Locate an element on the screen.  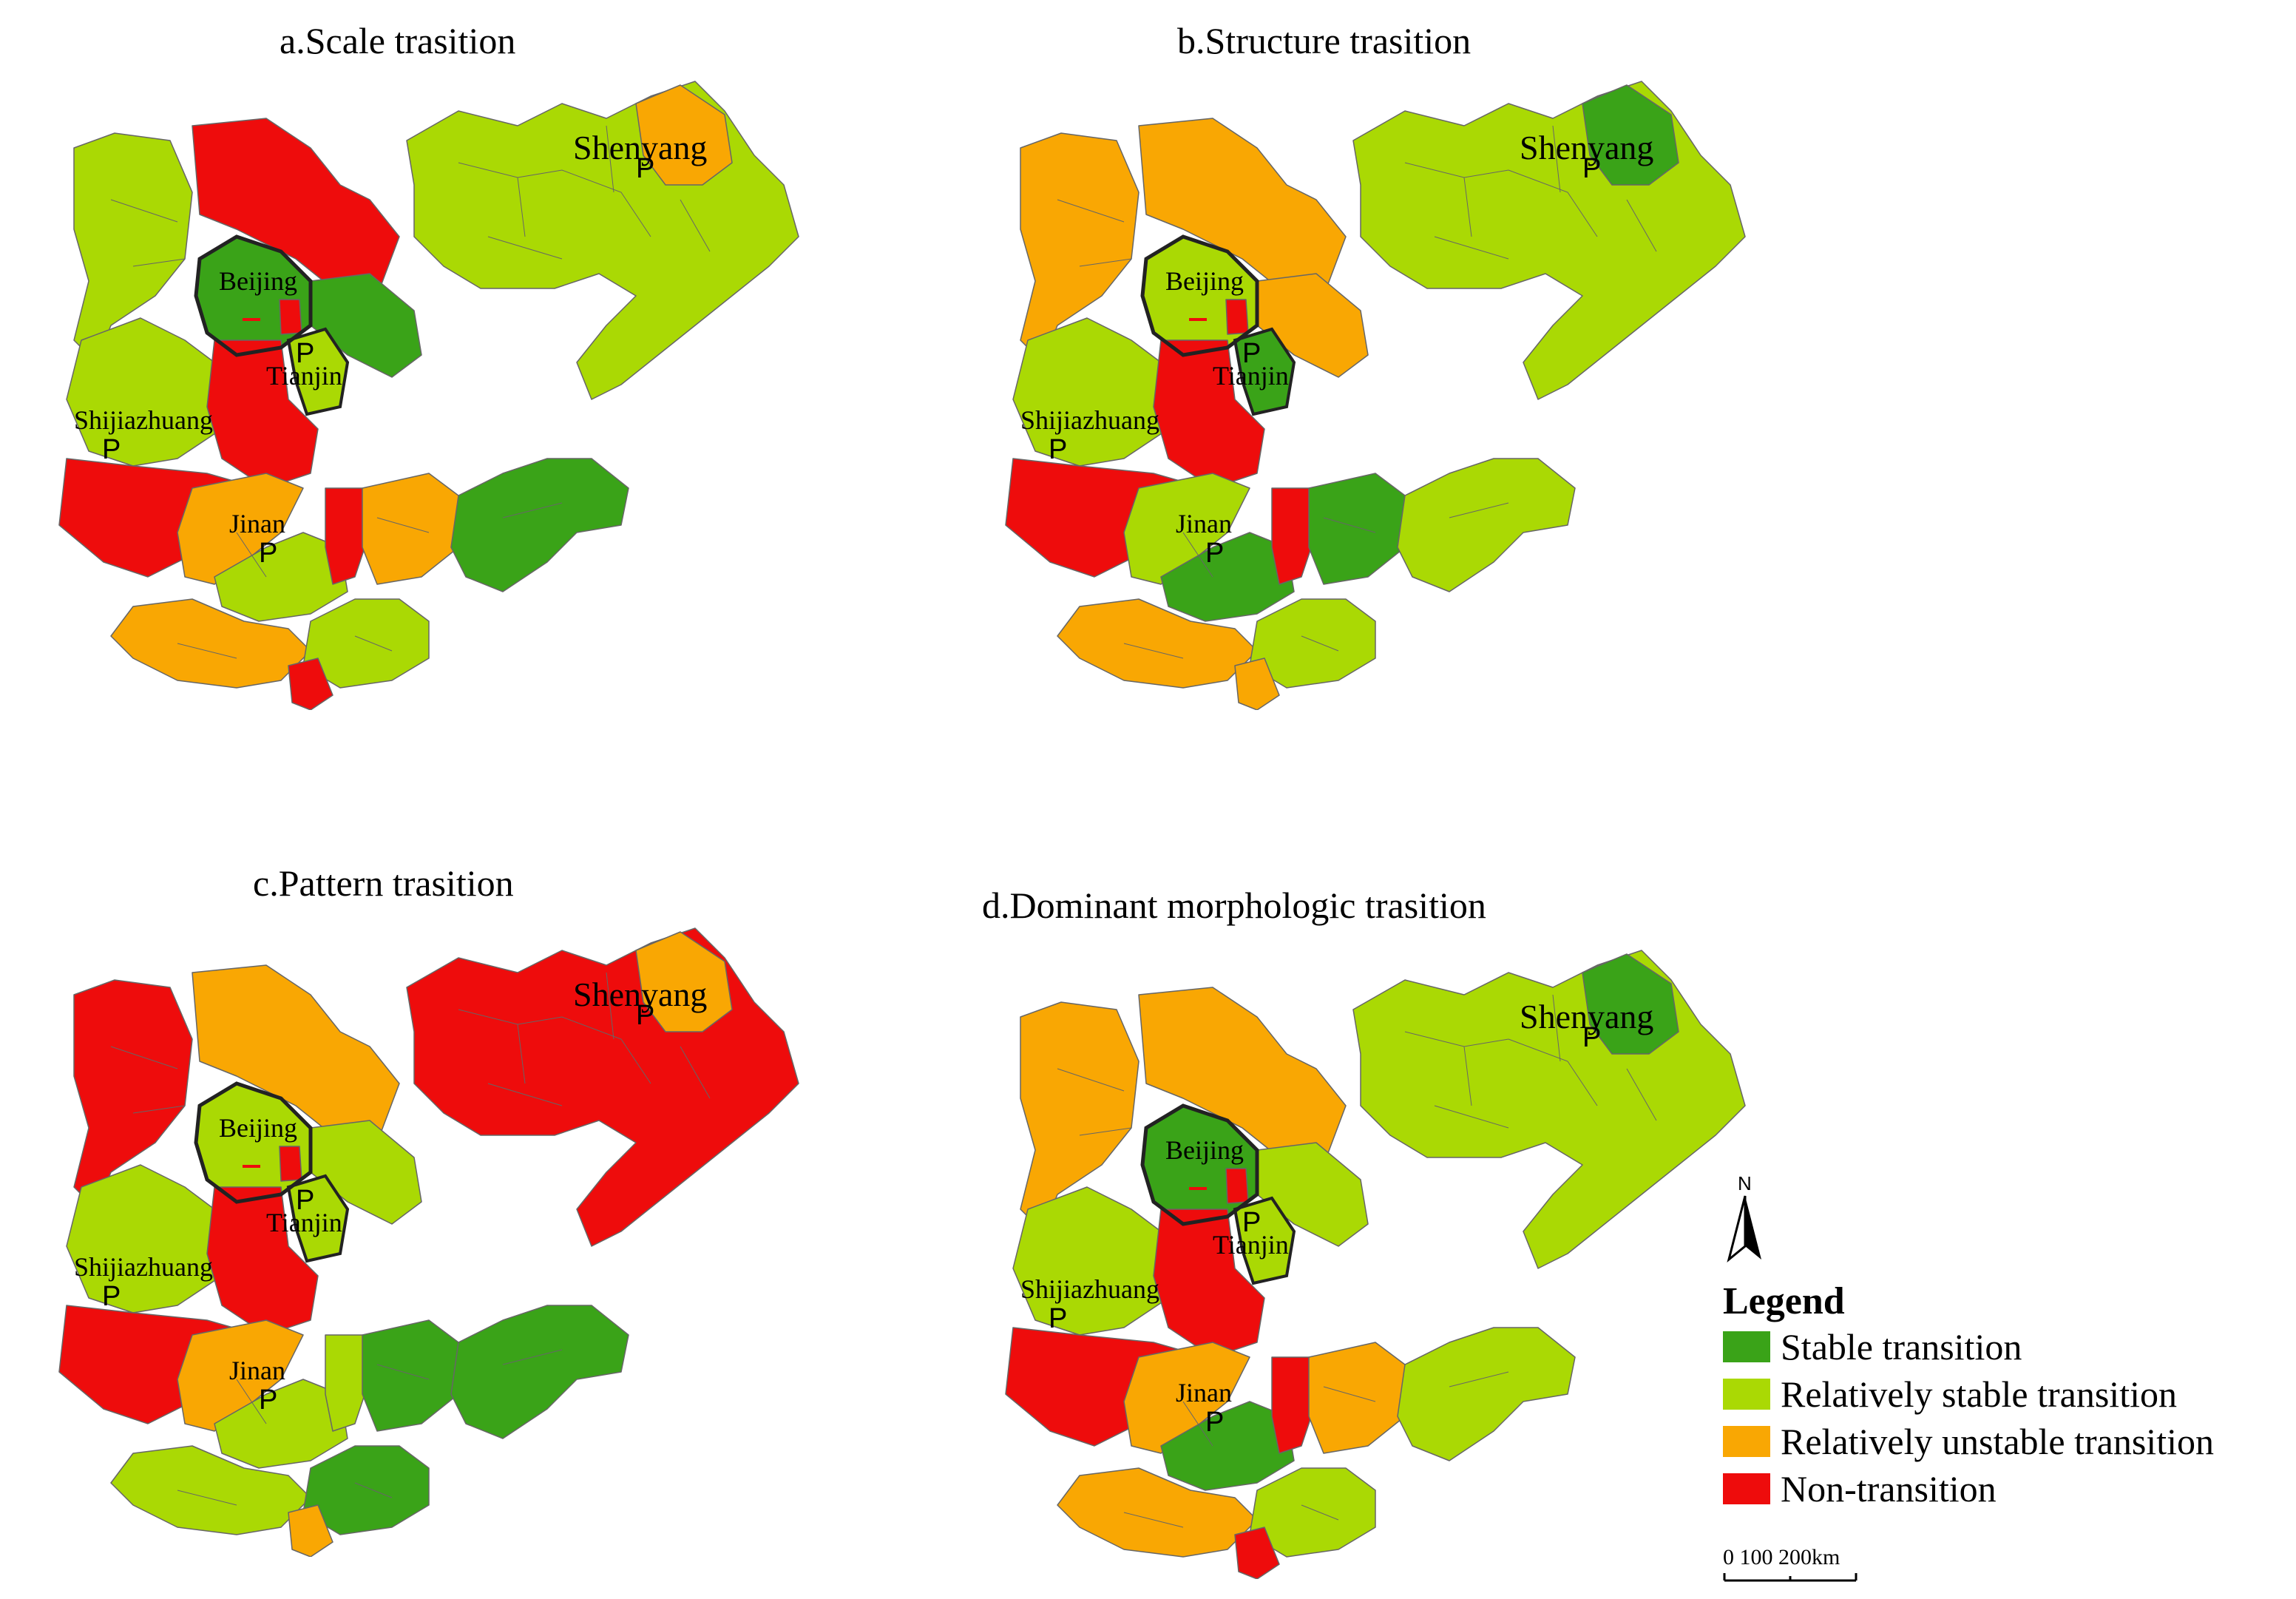
panel-title-d: d.Dominant morphologic trasition is located at coordinates (1234, 905).